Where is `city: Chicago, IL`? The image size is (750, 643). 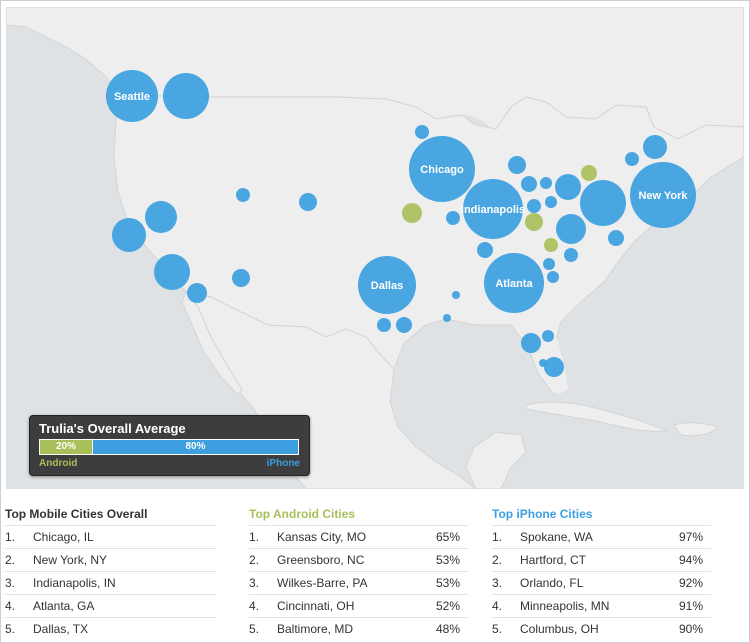
city: Chicago, IL is located at coordinates (63, 537).